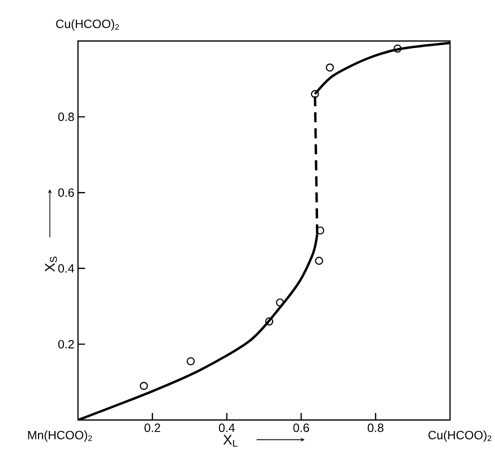  I want to click on x-tick-label: 0.4, so click(226, 428).